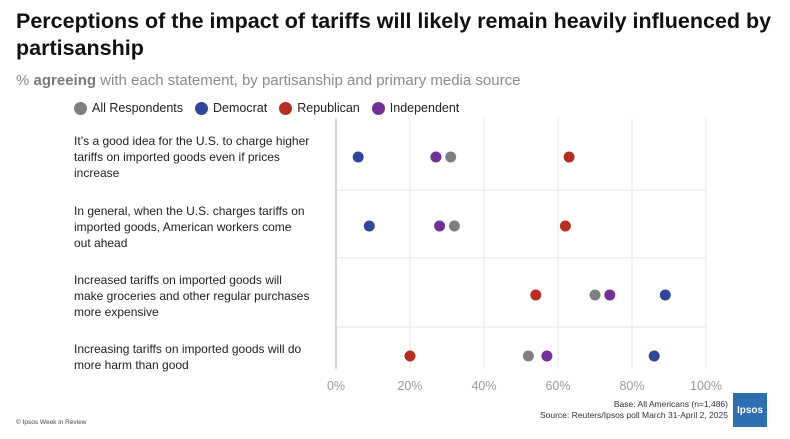  I want to click on x-tick-label-2: 40%, so click(483, 386).